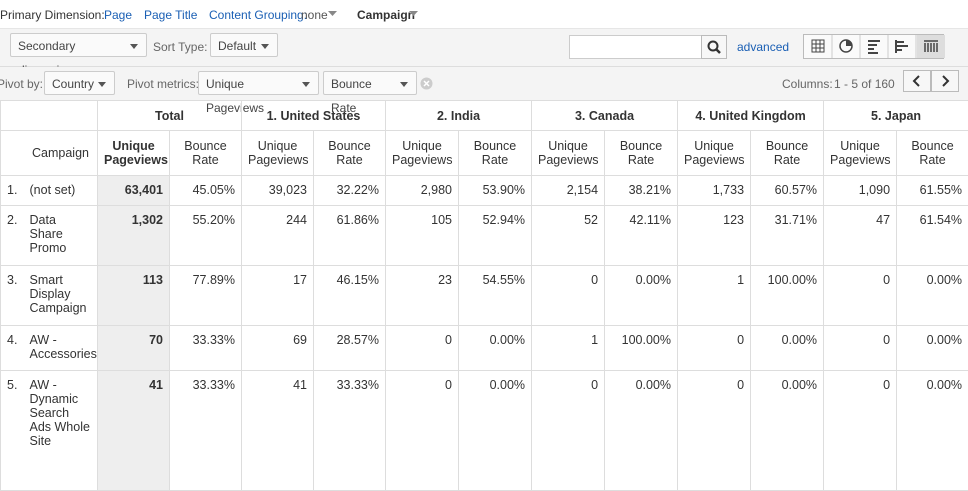 The width and height of the screenshot is (968, 491). What do you see at coordinates (896, 116) in the screenshot?
I see `group-header: 5. Japan` at bounding box center [896, 116].